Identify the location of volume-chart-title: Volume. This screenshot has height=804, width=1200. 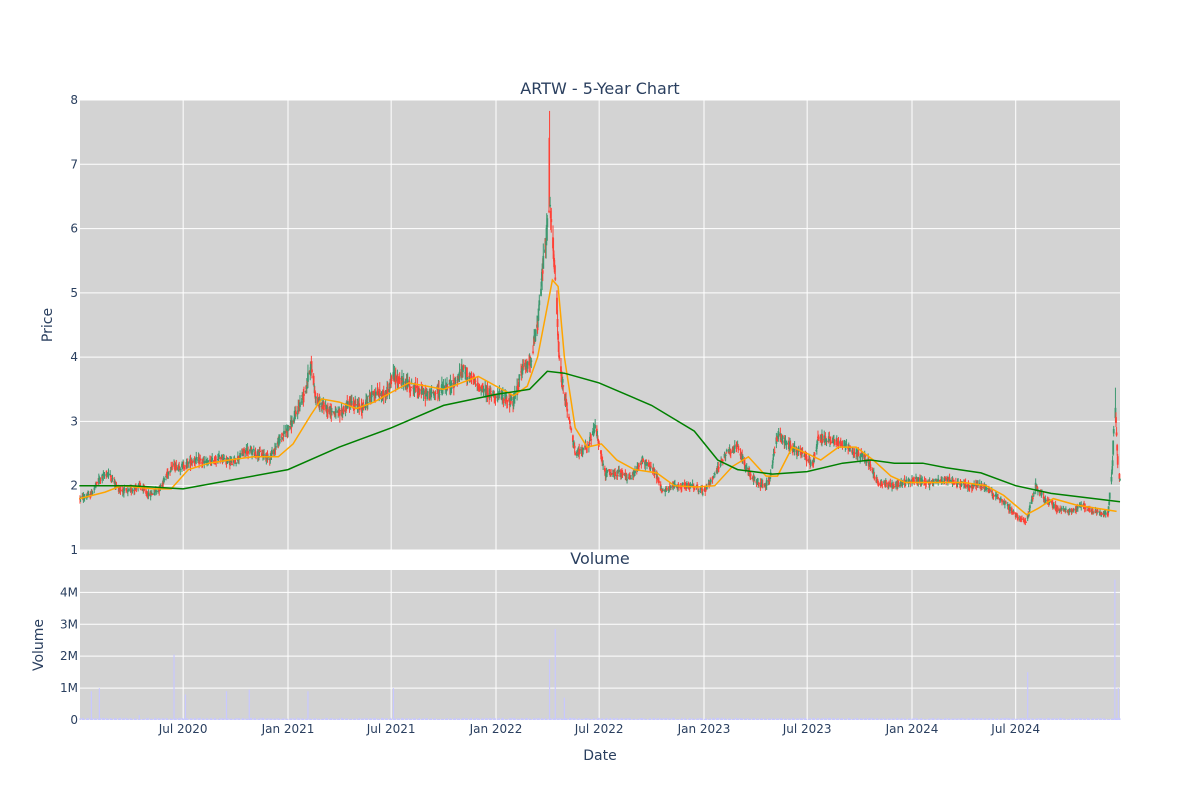
(600, 558).